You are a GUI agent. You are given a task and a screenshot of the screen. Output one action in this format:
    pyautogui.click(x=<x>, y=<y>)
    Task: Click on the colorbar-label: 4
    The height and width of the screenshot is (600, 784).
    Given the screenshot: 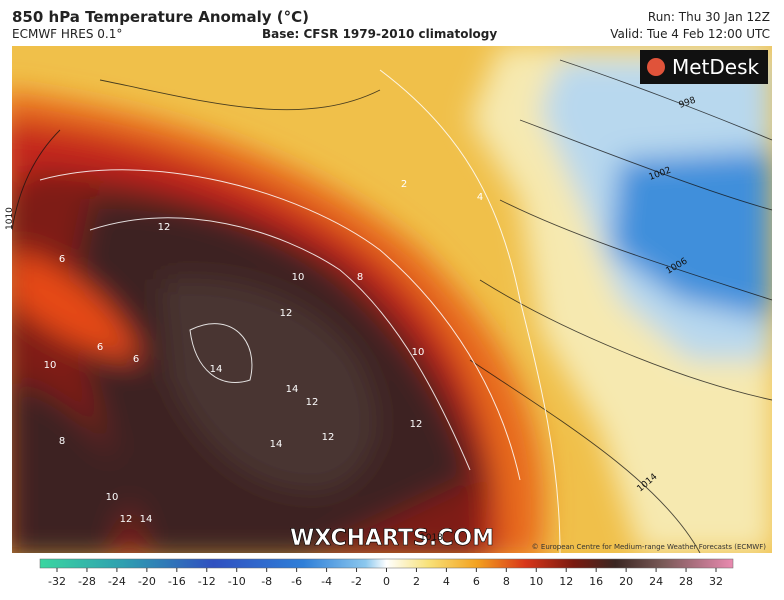 What is the action you would take?
    pyautogui.click(x=446, y=581)
    